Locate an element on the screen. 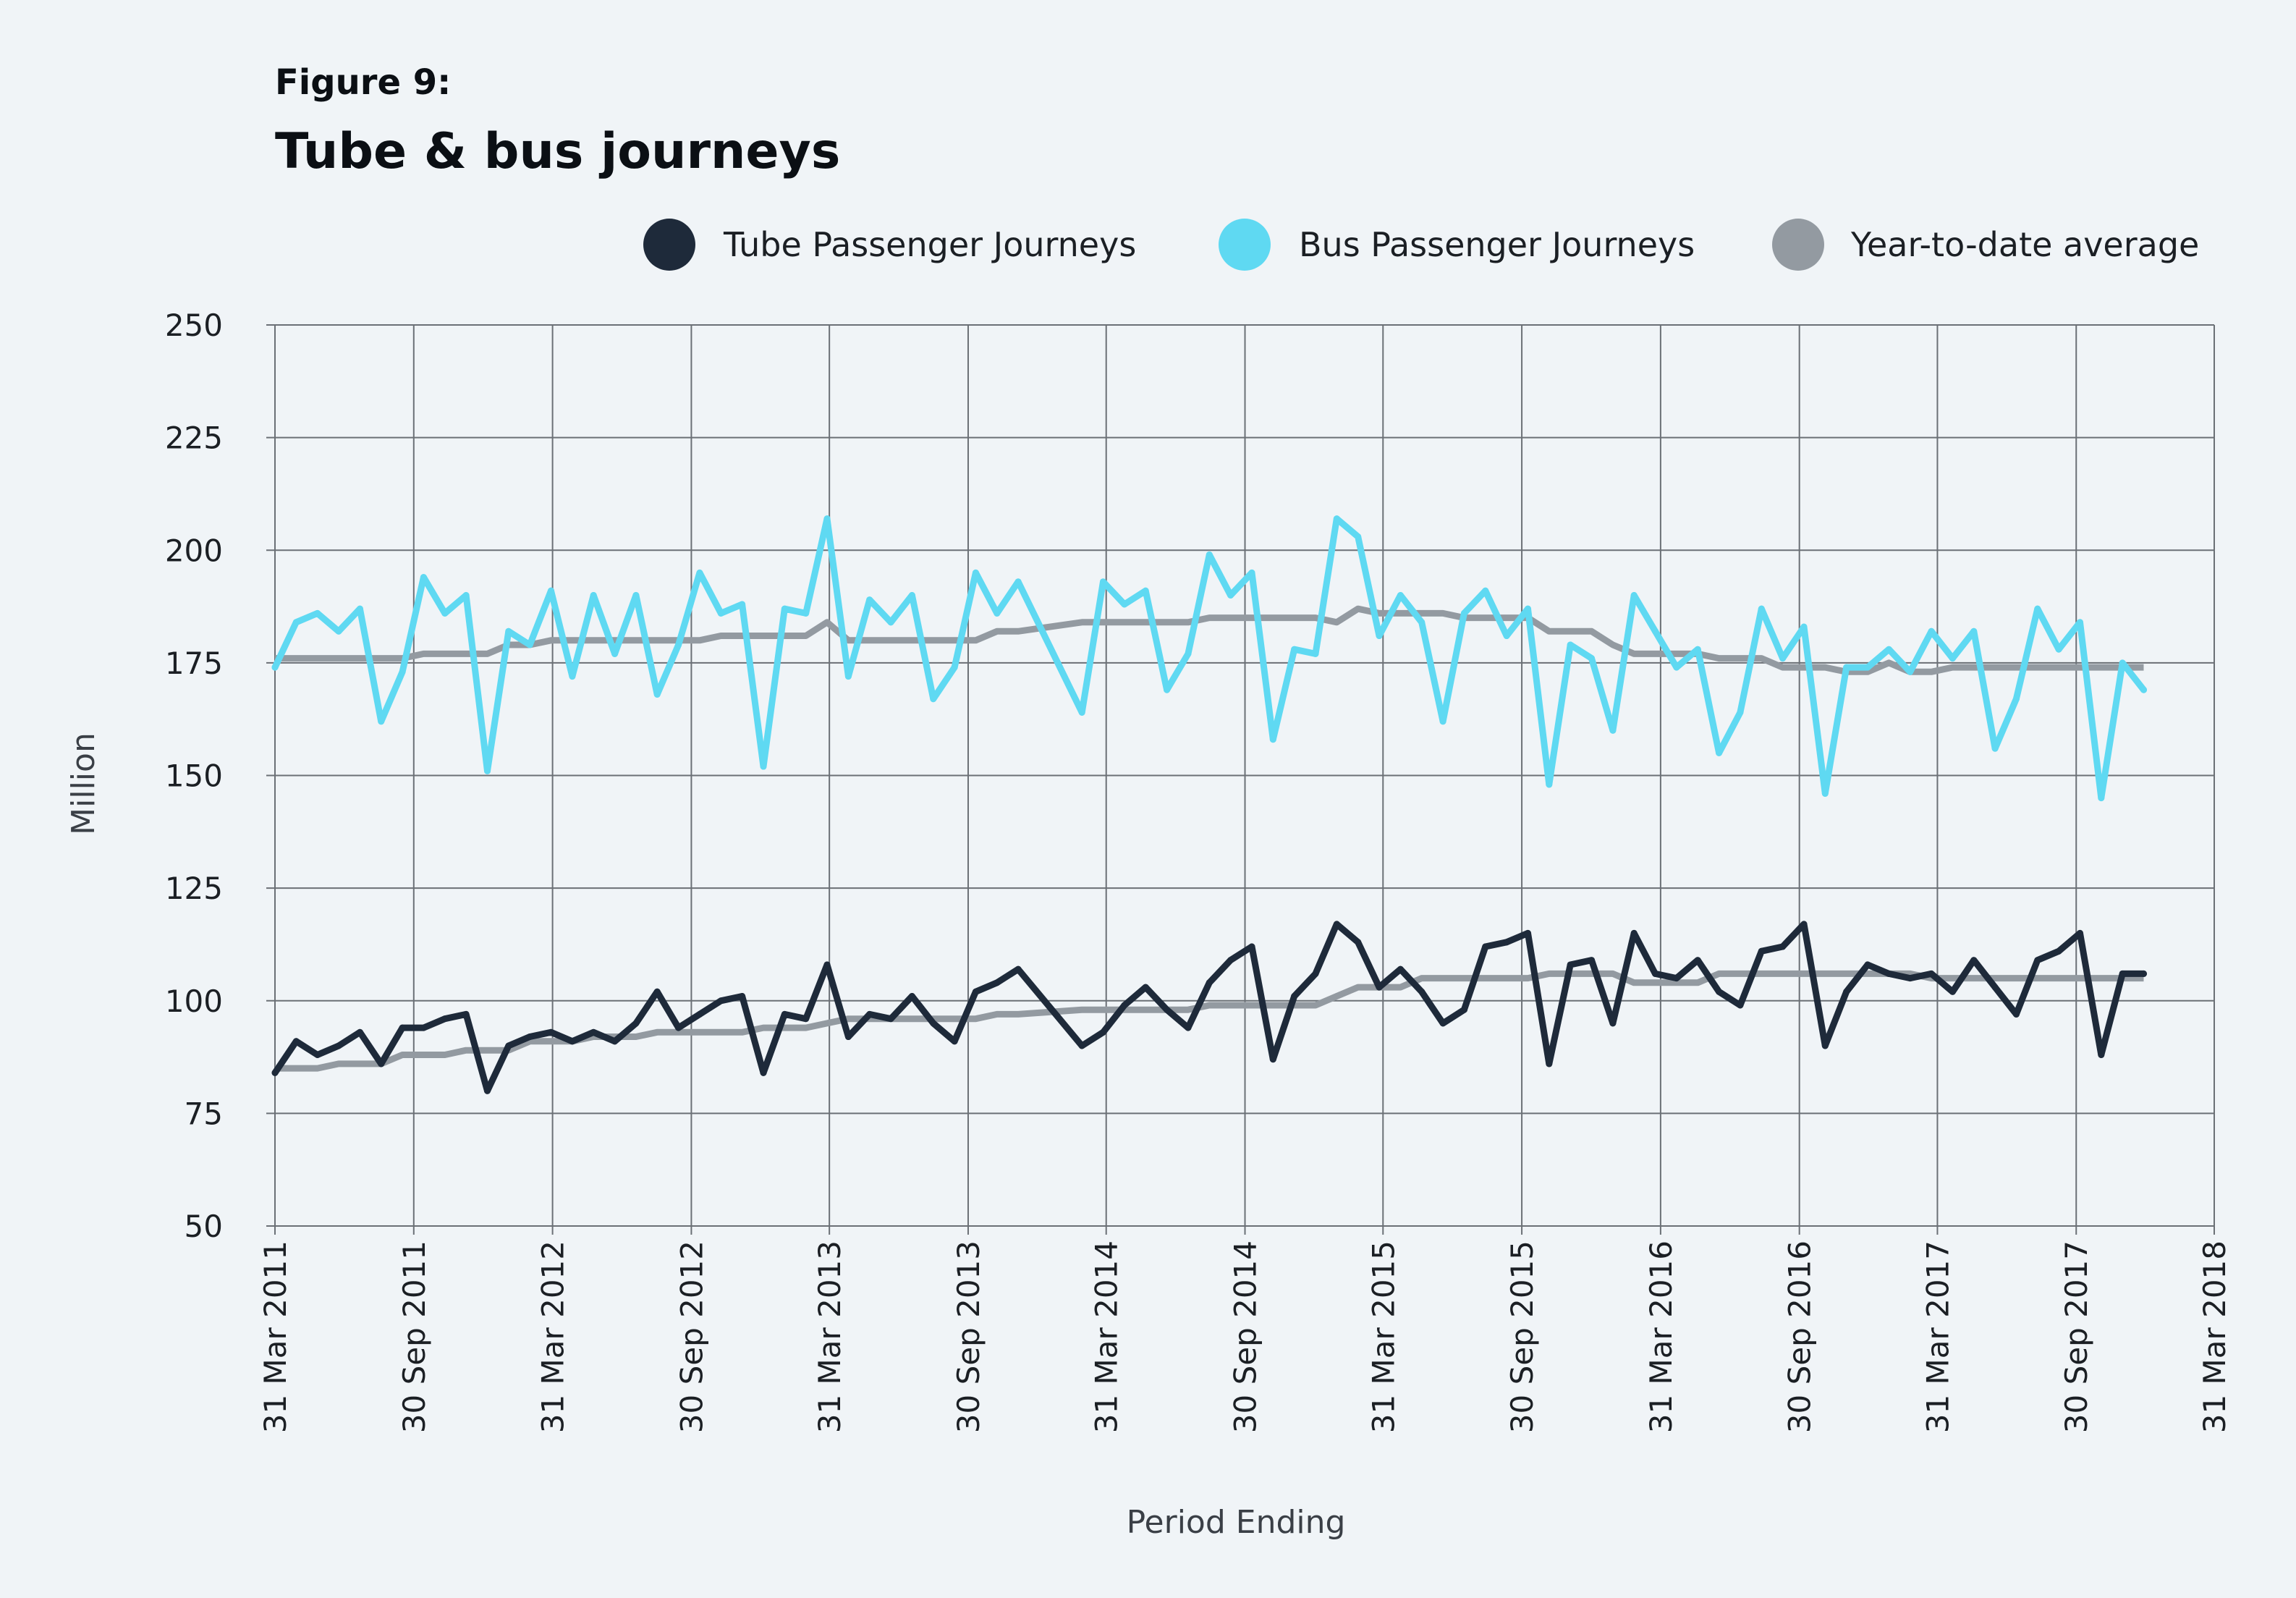 The height and width of the screenshot is (1598, 2296). y-tick-label: 75 is located at coordinates (204, 1114).